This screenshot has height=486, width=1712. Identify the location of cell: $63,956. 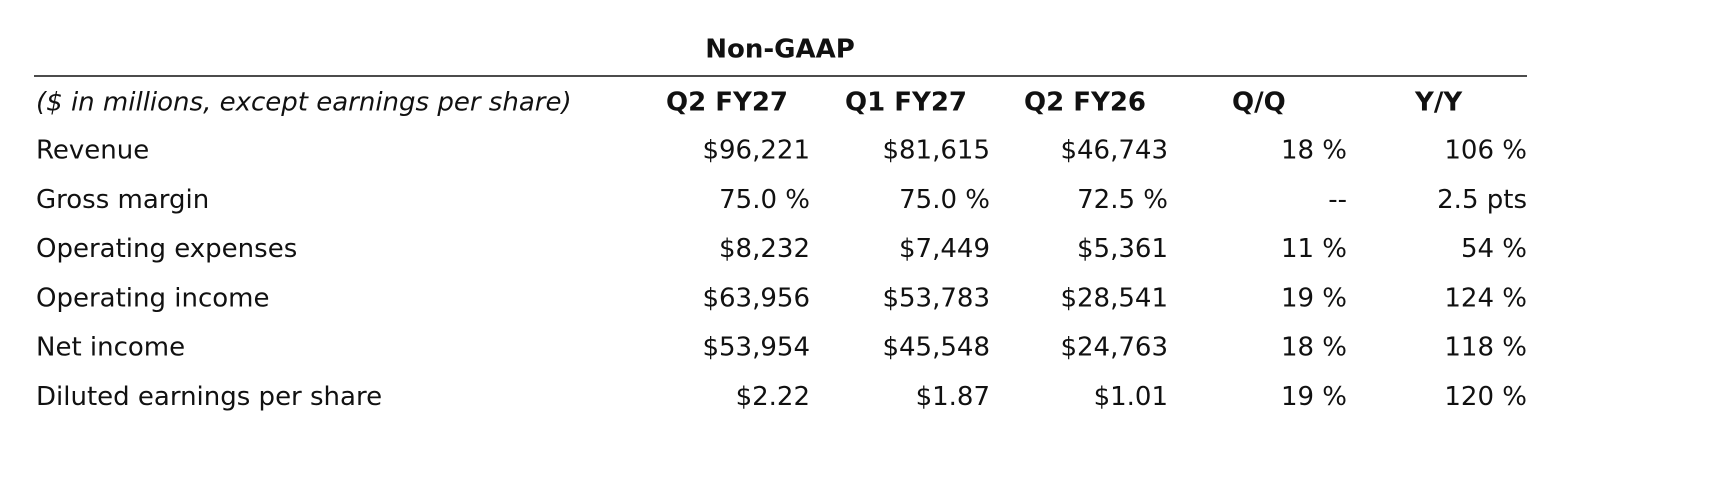
(756, 298).